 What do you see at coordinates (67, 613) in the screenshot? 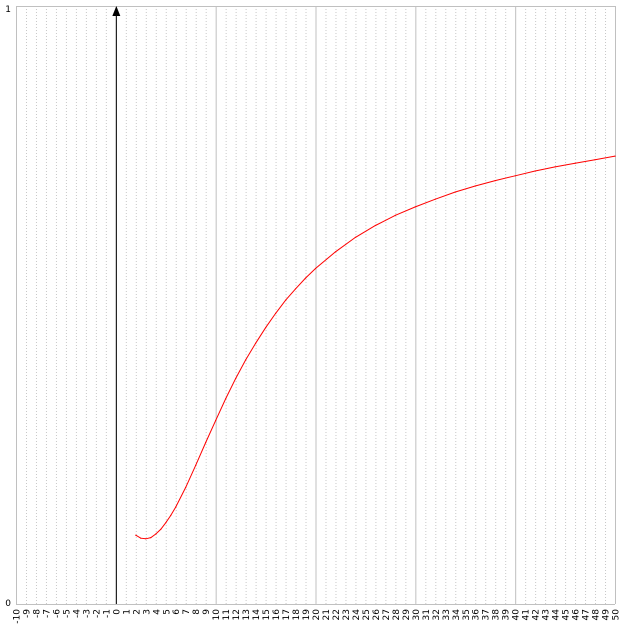
I see `x-tick-label: -5` at bounding box center [67, 613].